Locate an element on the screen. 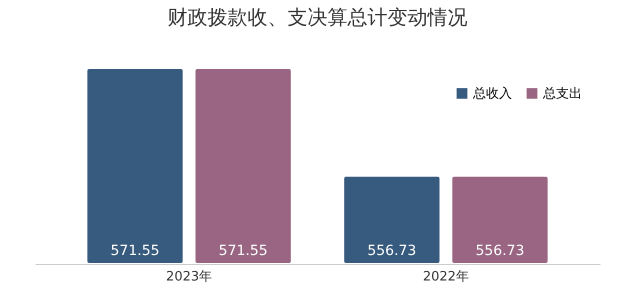 Image resolution: width=640 pixels, height=291 pixels. chart-title: 财政拨款收、支决算总计变动情况 is located at coordinates (318, 17).